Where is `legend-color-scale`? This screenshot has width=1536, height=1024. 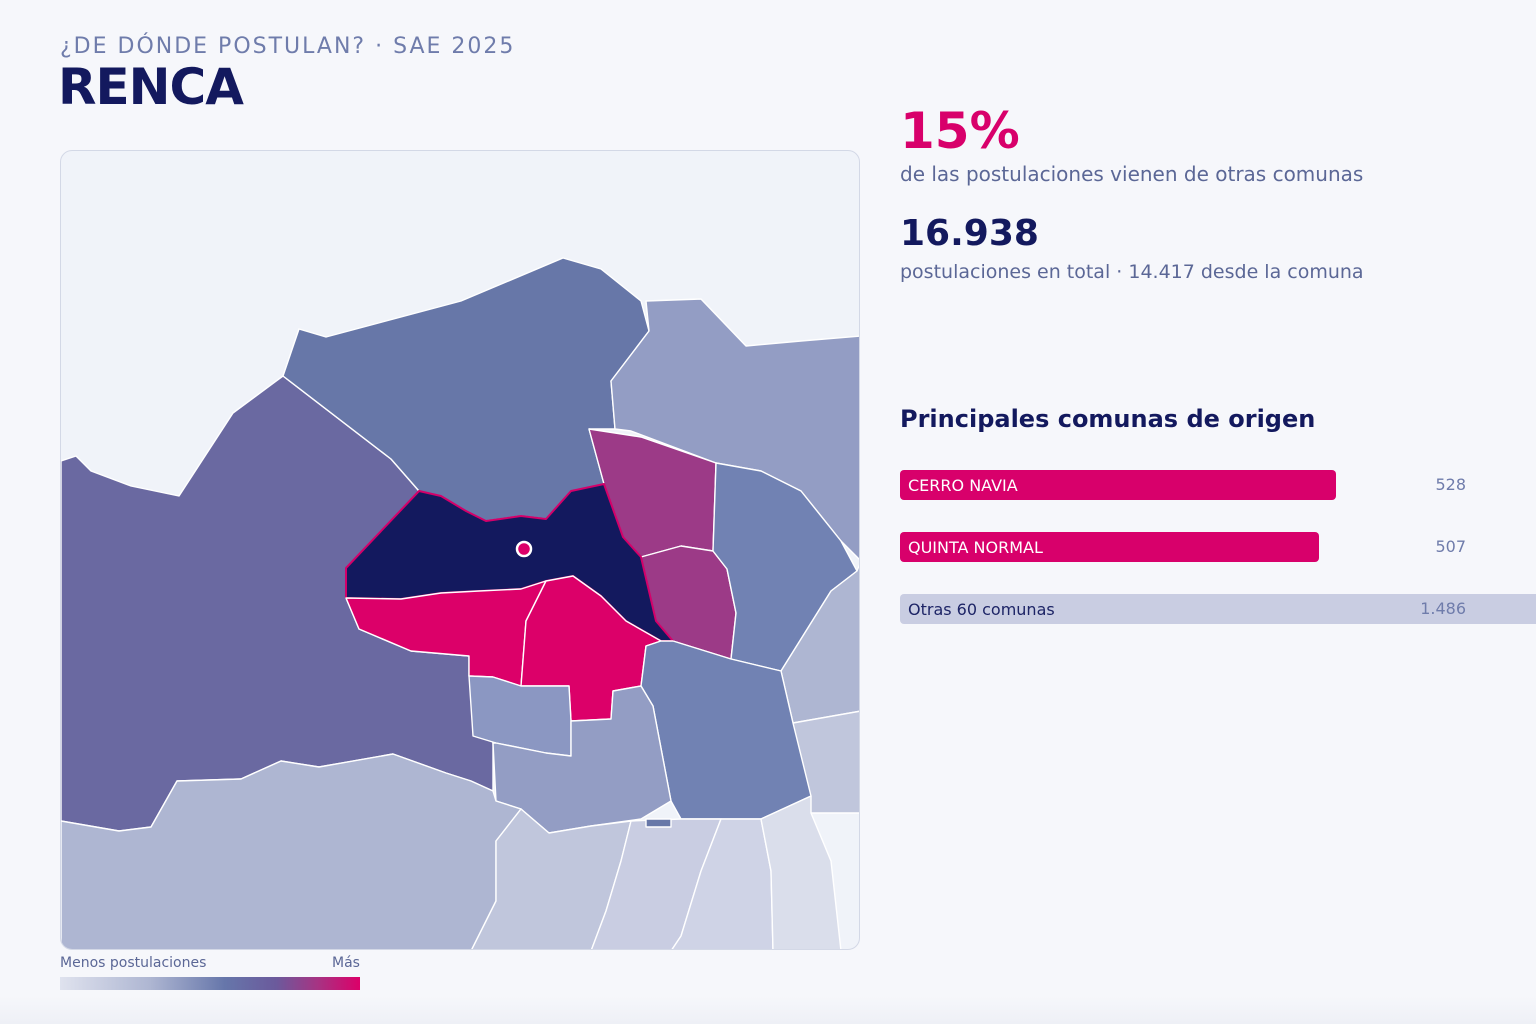 legend-color-scale is located at coordinates (210, 983).